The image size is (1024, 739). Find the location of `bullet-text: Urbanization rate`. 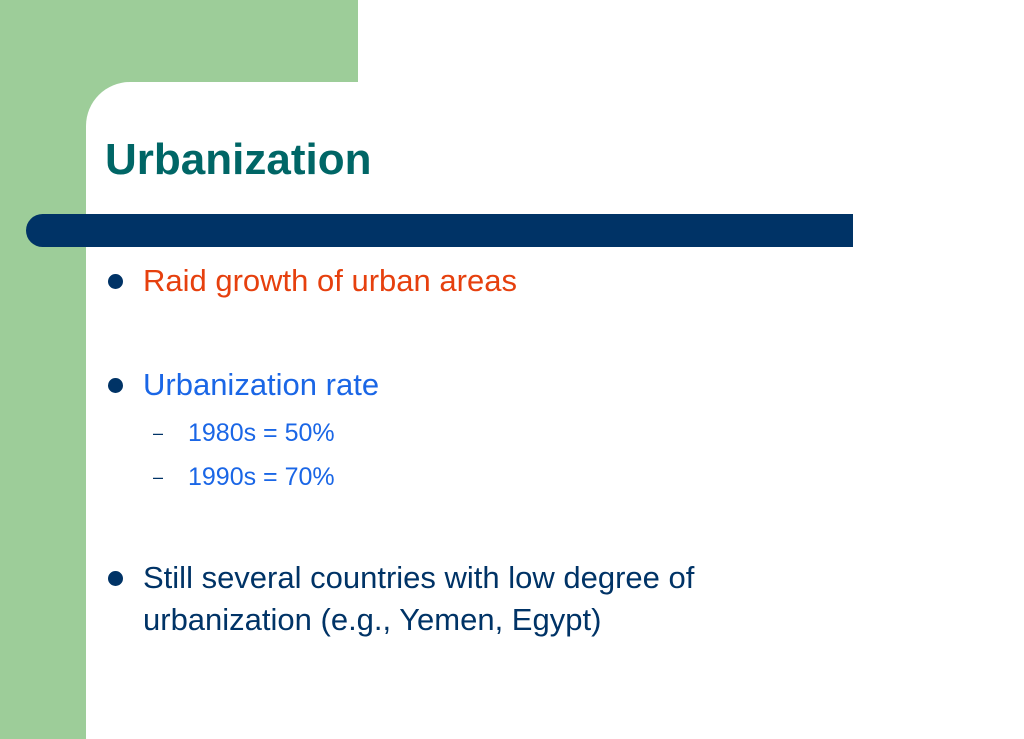

bullet-text: Urbanization rate is located at coordinates (261, 384).